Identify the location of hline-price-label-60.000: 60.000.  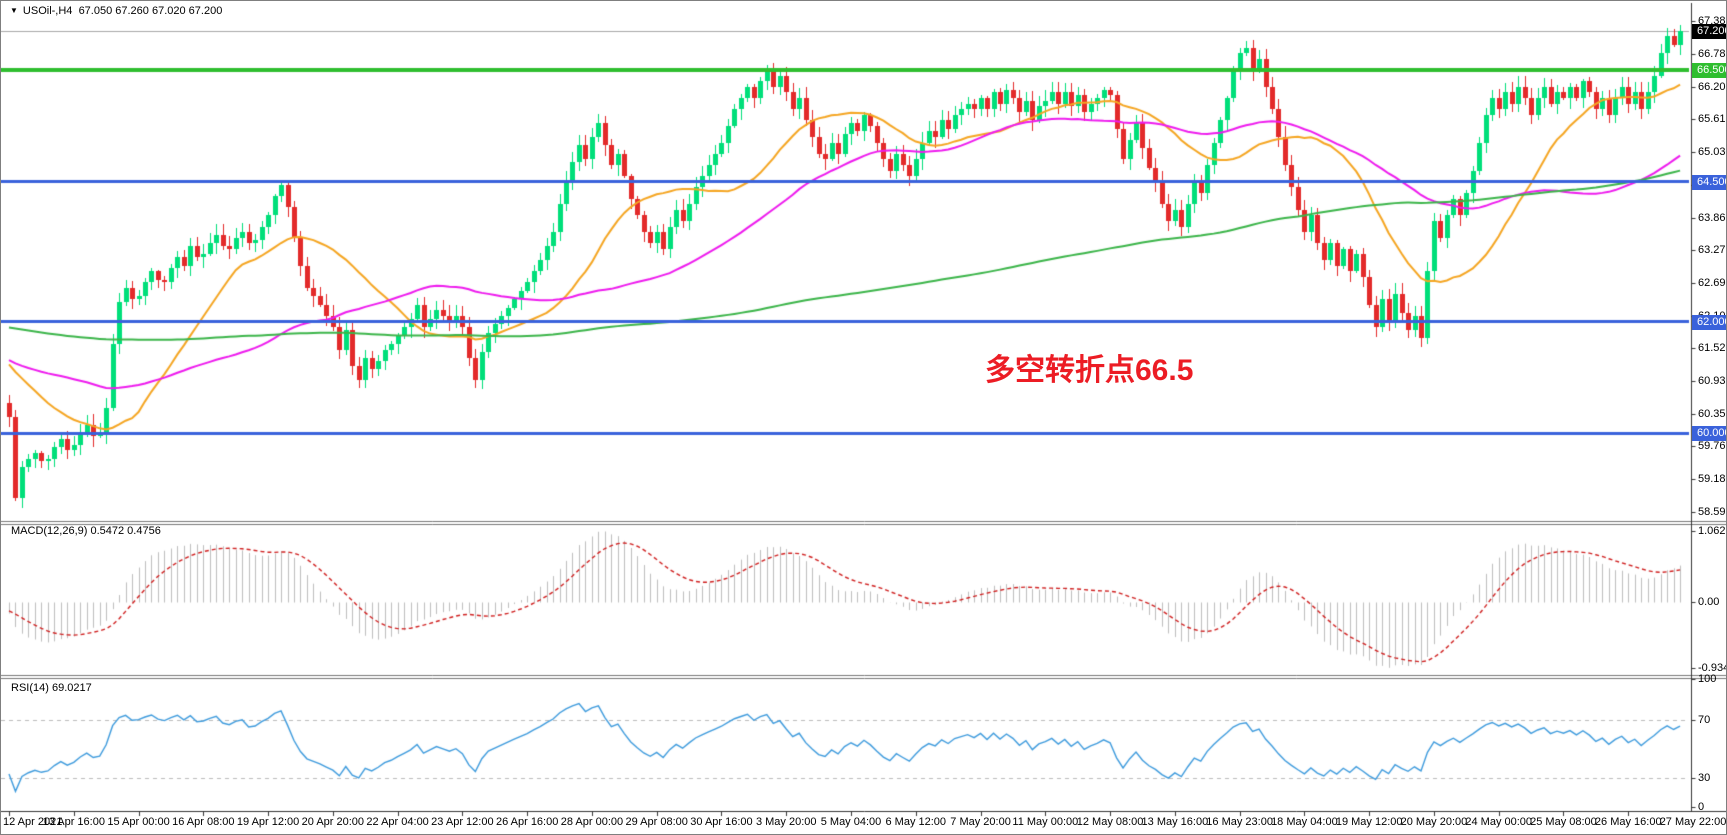
(1709, 433).